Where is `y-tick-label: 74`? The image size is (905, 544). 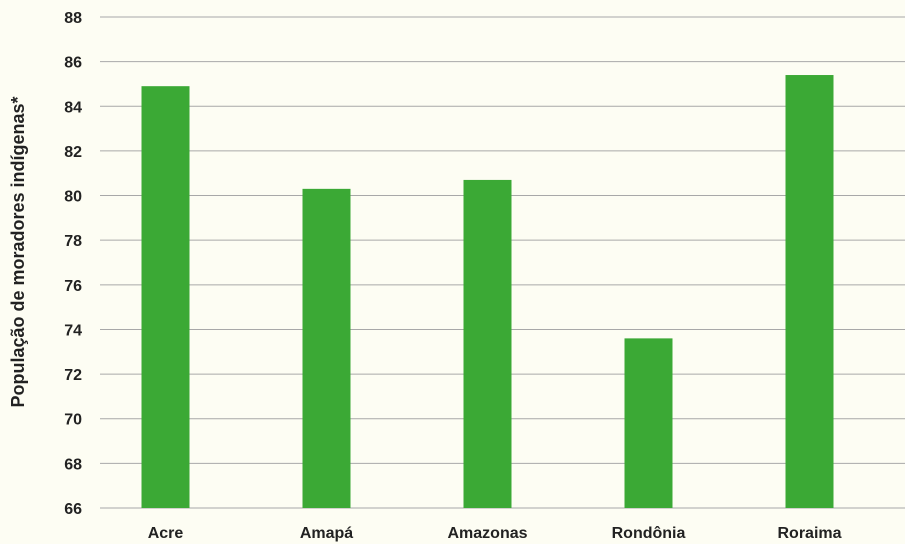 y-tick-label: 74 is located at coordinates (73, 330).